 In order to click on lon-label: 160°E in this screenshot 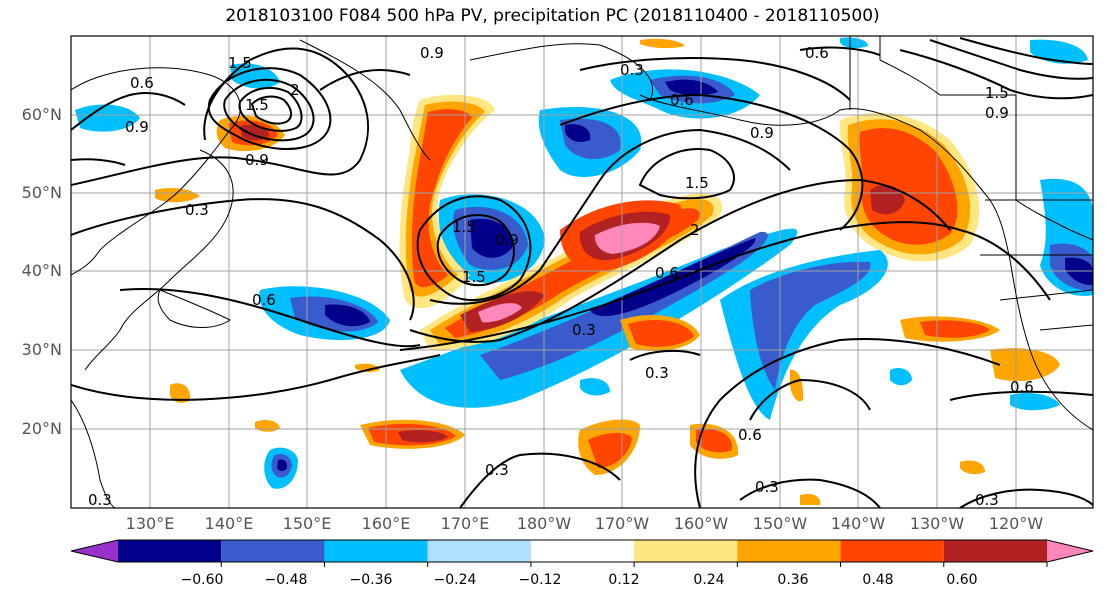, I will do `click(386, 523)`.